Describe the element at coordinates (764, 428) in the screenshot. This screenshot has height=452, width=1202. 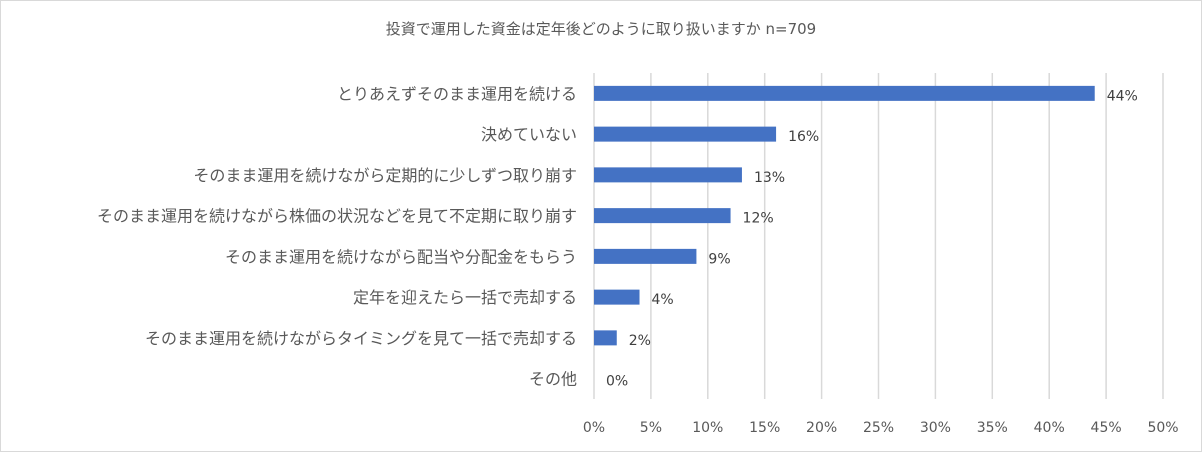
I see `x-tick-label: 15%` at that location.